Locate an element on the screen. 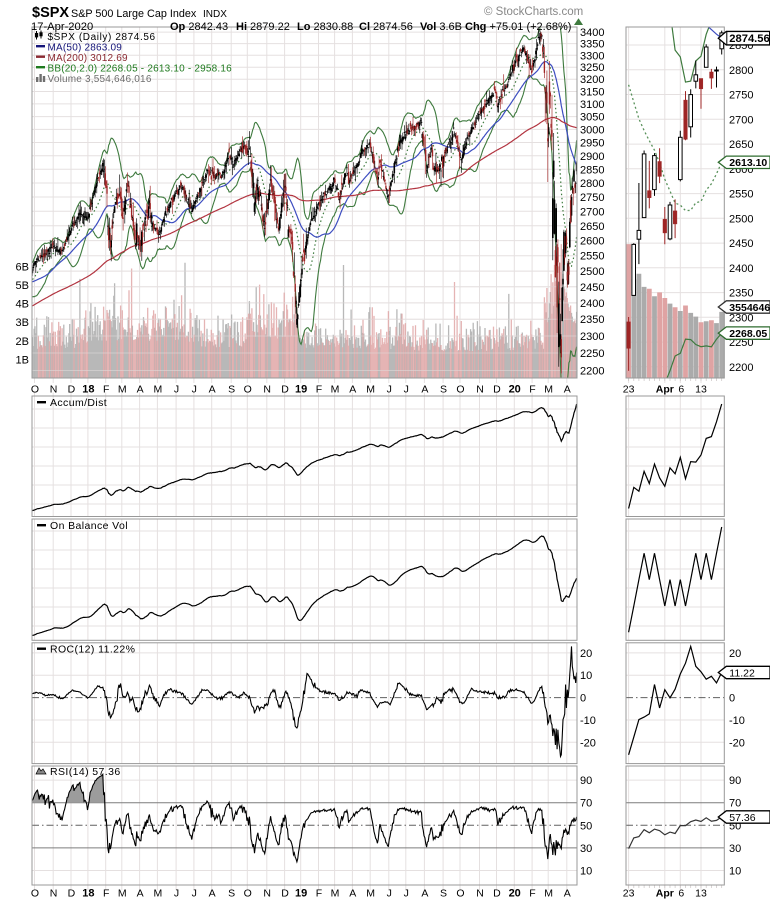 Image resolution: width=770 pixels, height=902 pixels. svg-text: 2350 is located at coordinates (592, 320).